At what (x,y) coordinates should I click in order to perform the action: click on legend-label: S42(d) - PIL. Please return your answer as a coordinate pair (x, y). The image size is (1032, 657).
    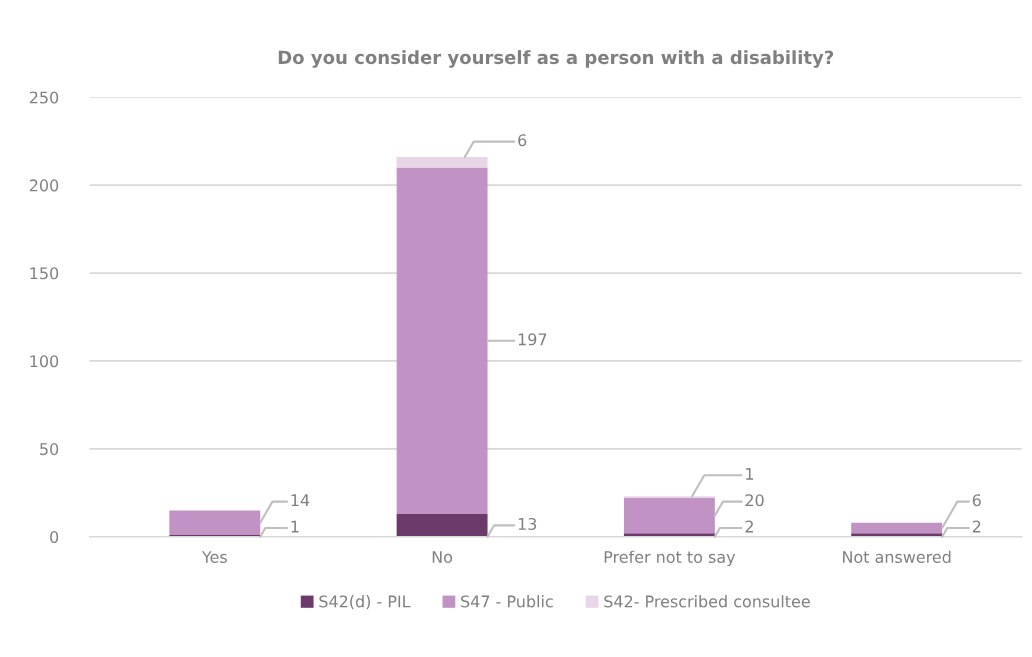
    Looking at the image, I should click on (365, 602).